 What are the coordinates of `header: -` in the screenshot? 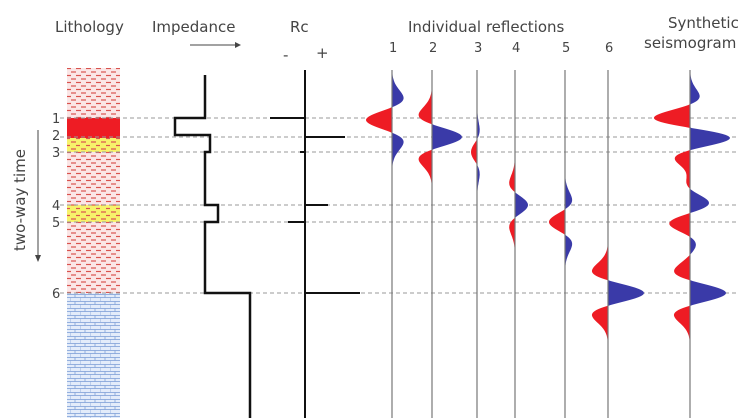 It's located at (285, 55).